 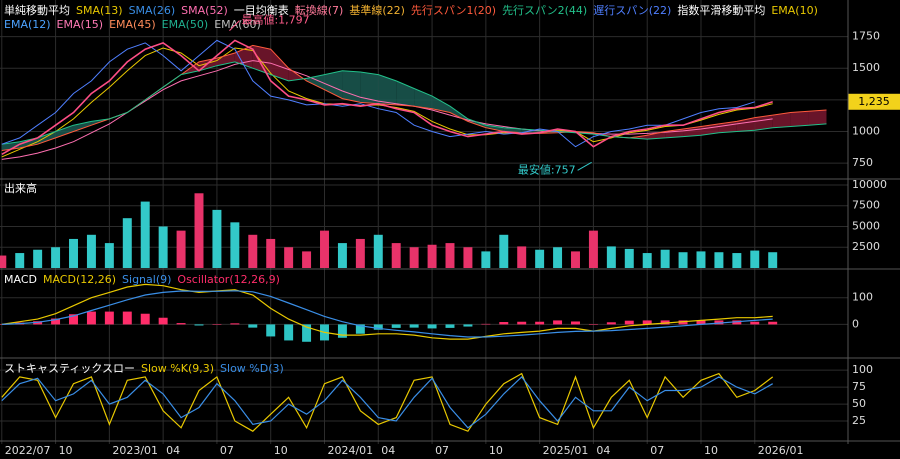 I want to click on y-tick-label: 1750, so click(x=866, y=36).